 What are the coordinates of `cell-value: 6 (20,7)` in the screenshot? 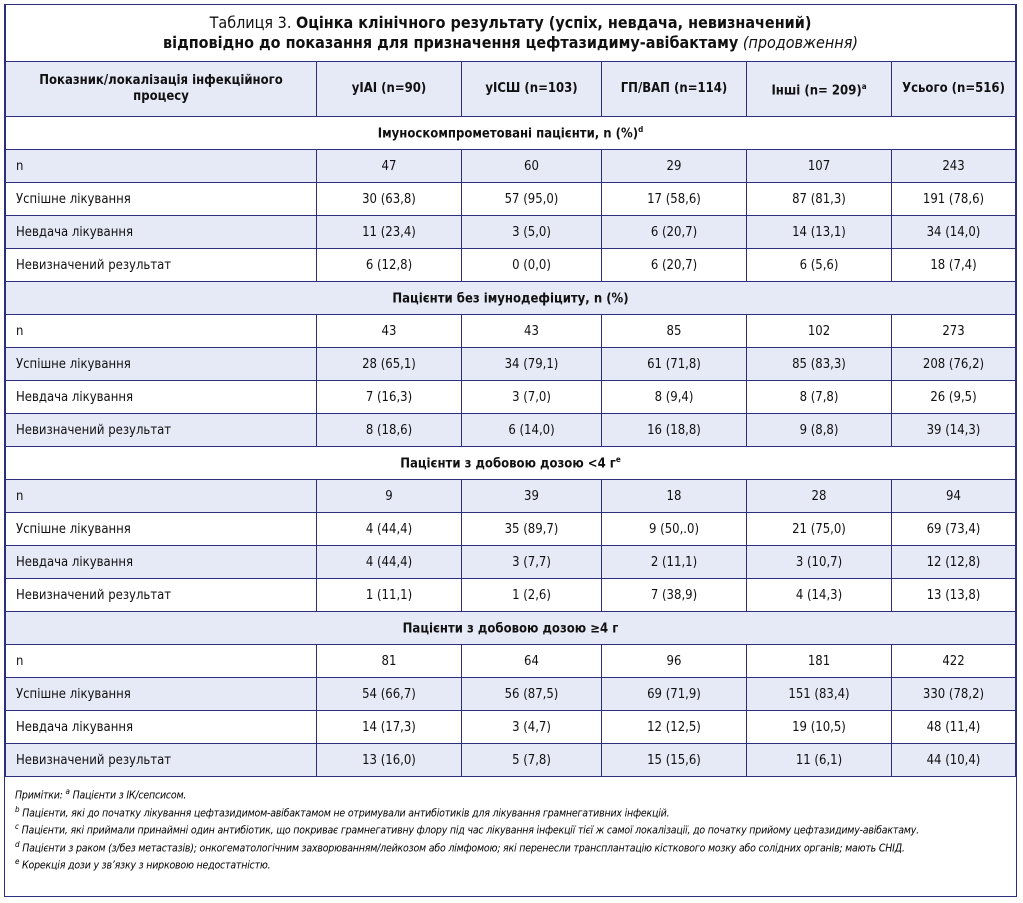 It's located at (674, 265).